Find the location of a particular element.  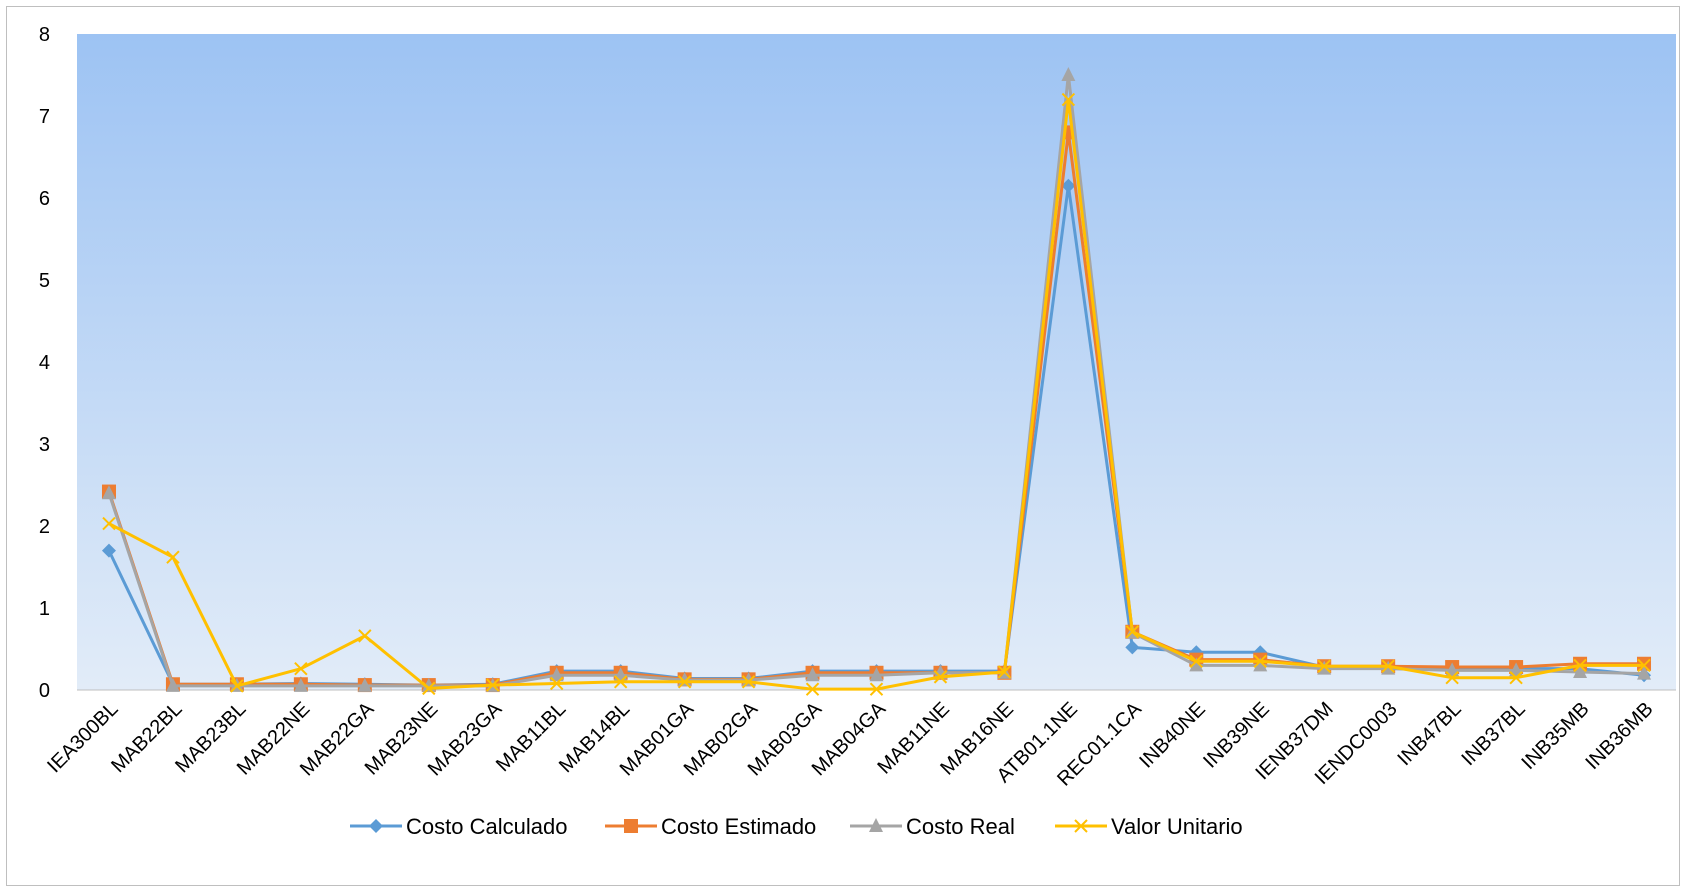

legend-item-costo-calculado: Costo Calculado is located at coordinates (458, 826).